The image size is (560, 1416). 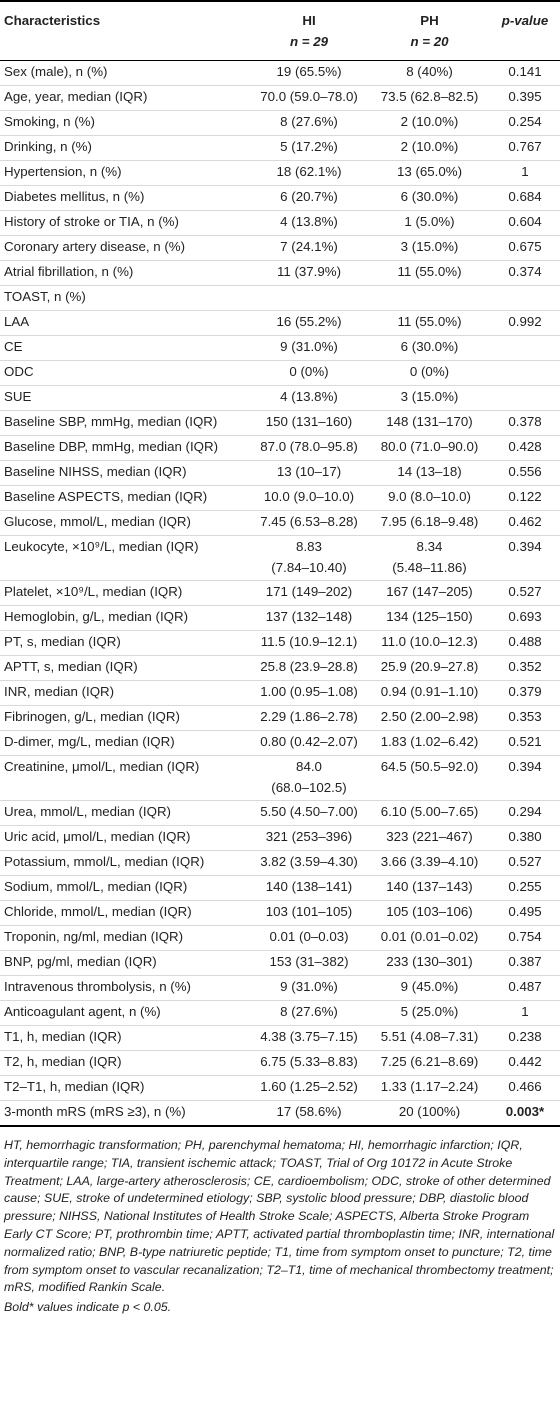 What do you see at coordinates (429, 471) in the screenshot?
I see `ph-cell-value: 14 (13–18)` at bounding box center [429, 471].